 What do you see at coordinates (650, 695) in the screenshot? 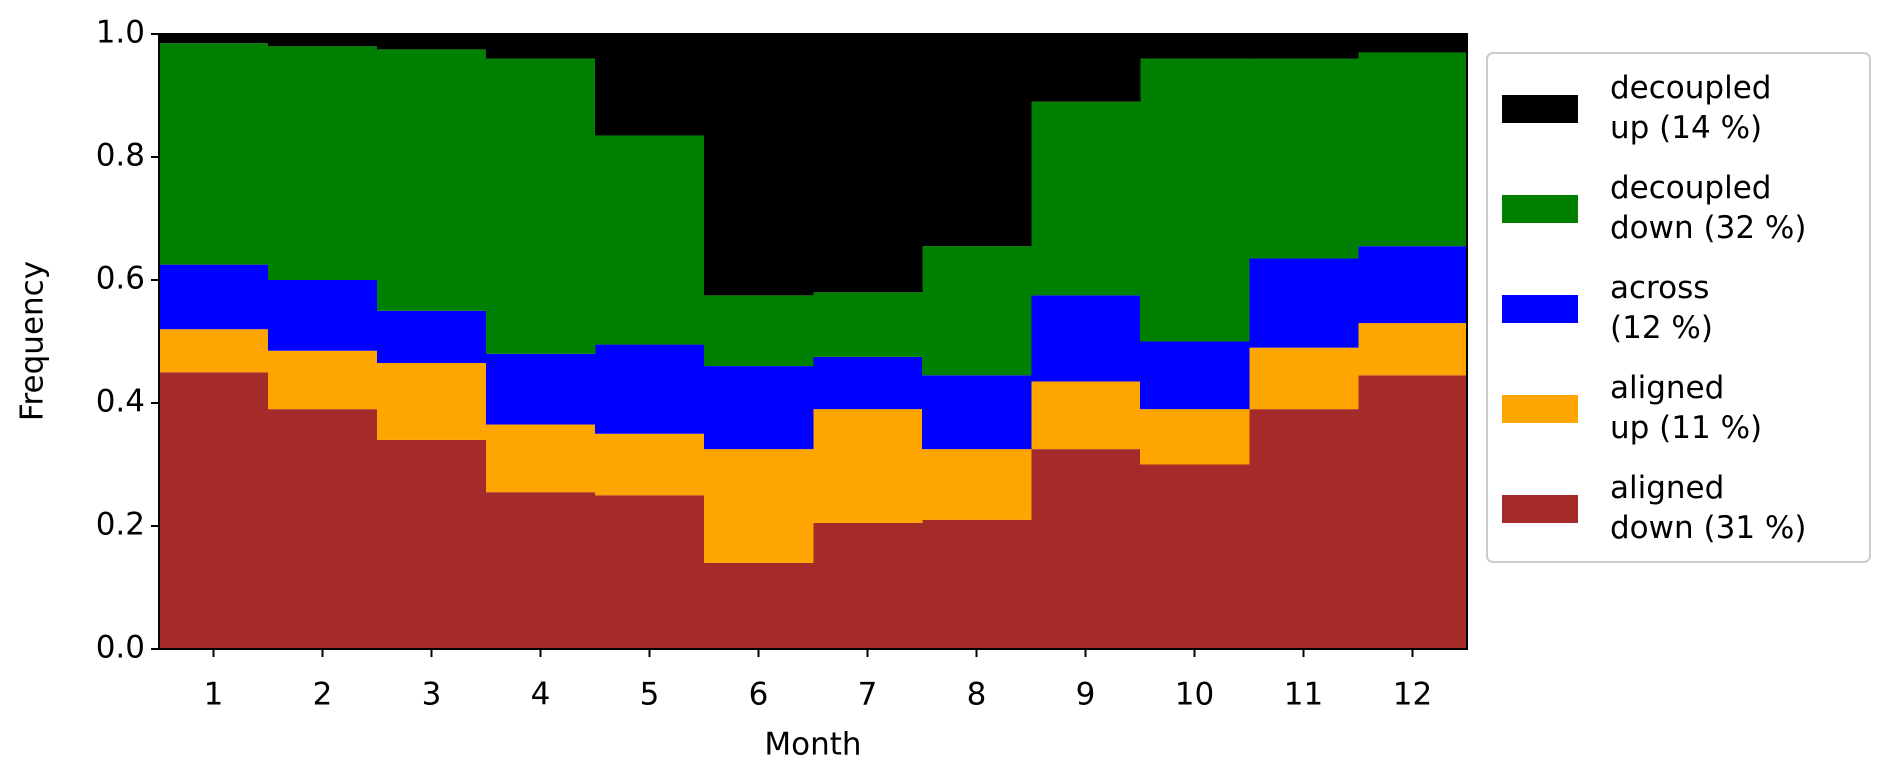
I see `x-tick-label: 5` at bounding box center [650, 695].